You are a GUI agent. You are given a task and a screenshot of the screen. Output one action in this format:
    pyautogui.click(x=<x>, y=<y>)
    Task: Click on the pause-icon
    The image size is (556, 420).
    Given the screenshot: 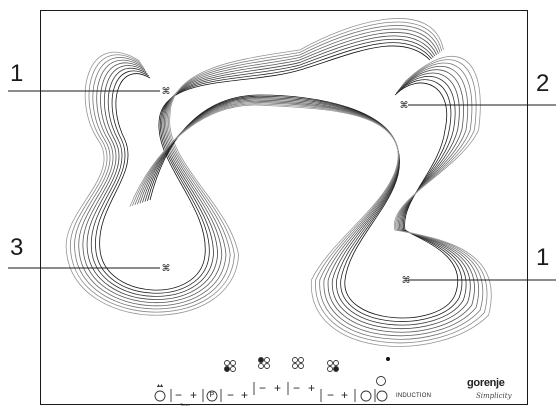 What is the action you would take?
    pyautogui.click(x=212, y=396)
    